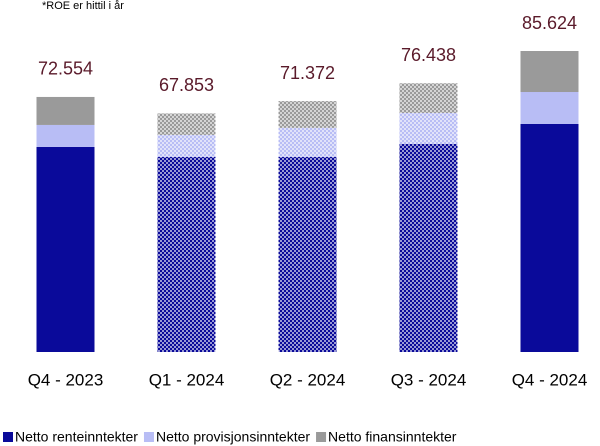  What do you see at coordinates (549, 23) in the screenshot?
I see `total-label: 85.624` at bounding box center [549, 23].